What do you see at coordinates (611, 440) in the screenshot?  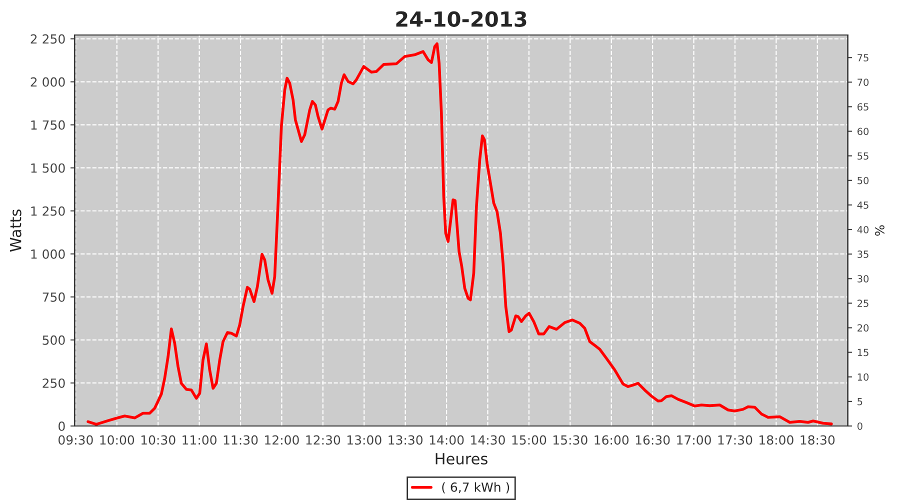 I see `x-tick-label: 16:00` at bounding box center [611, 440].